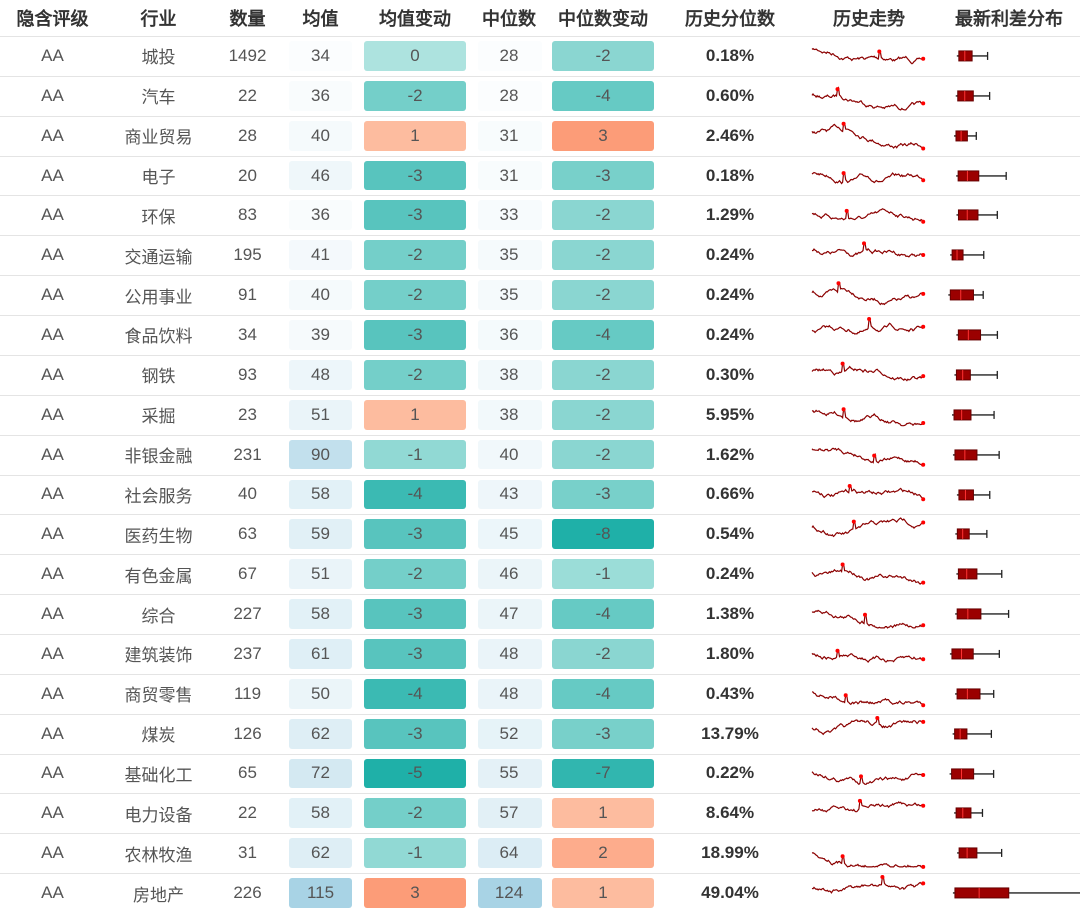  Describe the element at coordinates (730, 773) in the screenshot. I see `table-cell: 0.22%` at that location.